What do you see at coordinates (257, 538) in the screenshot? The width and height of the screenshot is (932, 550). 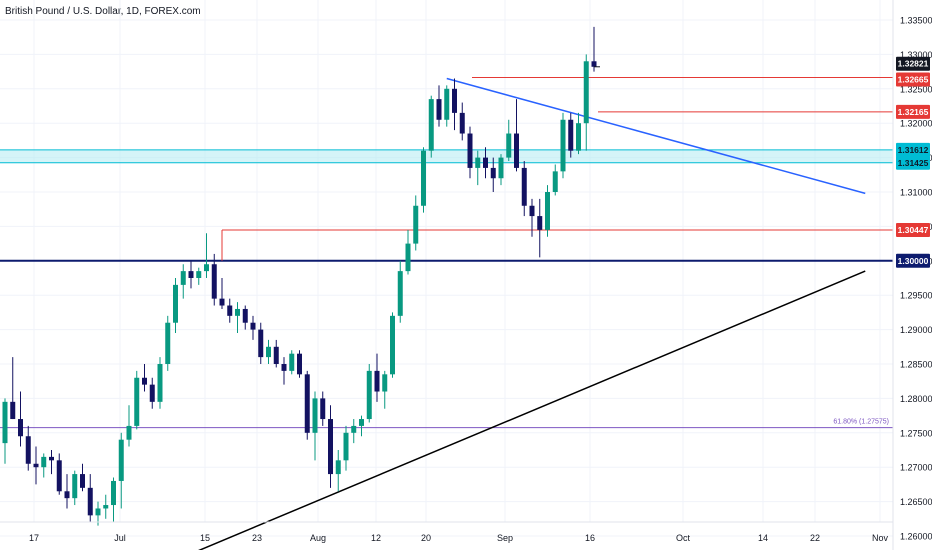 I see `x-tick-label: 23` at bounding box center [257, 538].